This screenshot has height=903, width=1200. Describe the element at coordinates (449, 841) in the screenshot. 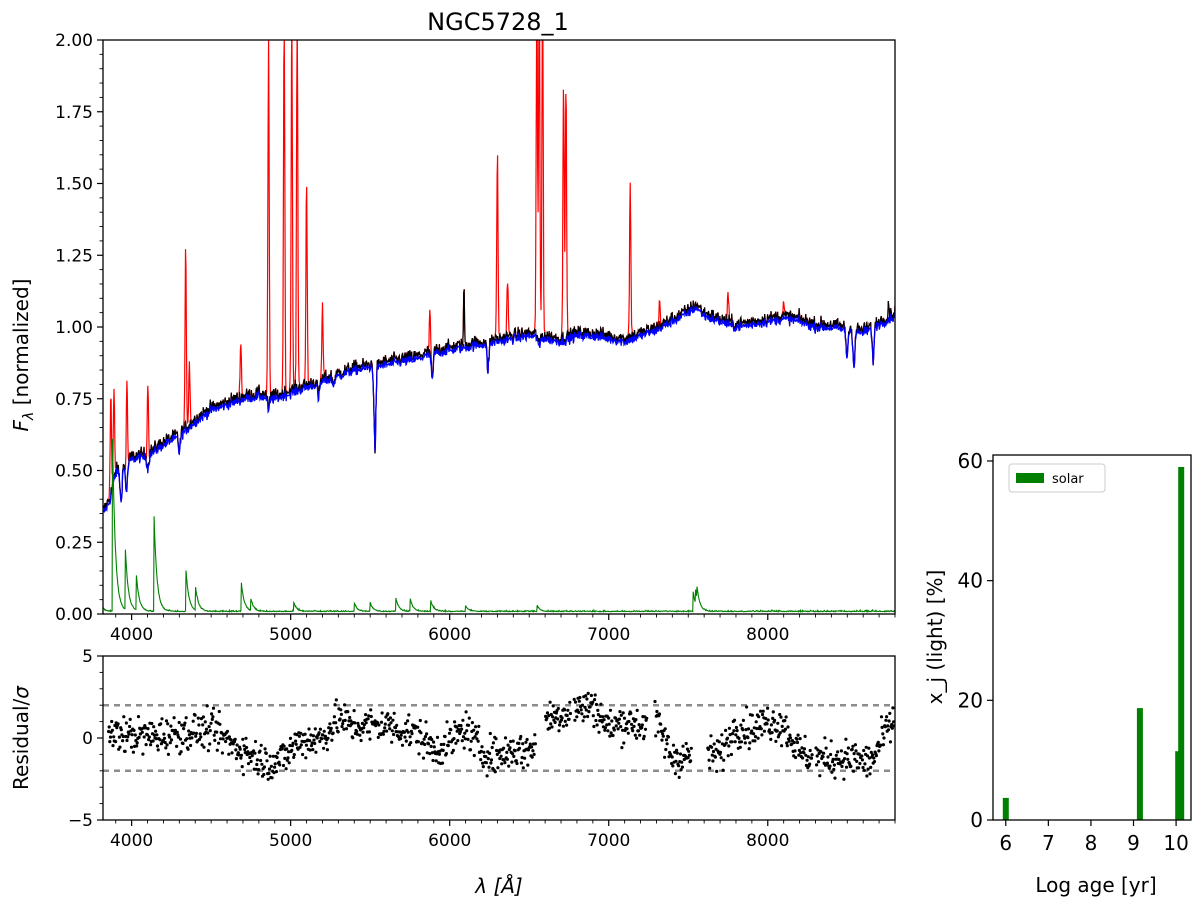

I see `residual-x-tick-label: 6000` at that location.